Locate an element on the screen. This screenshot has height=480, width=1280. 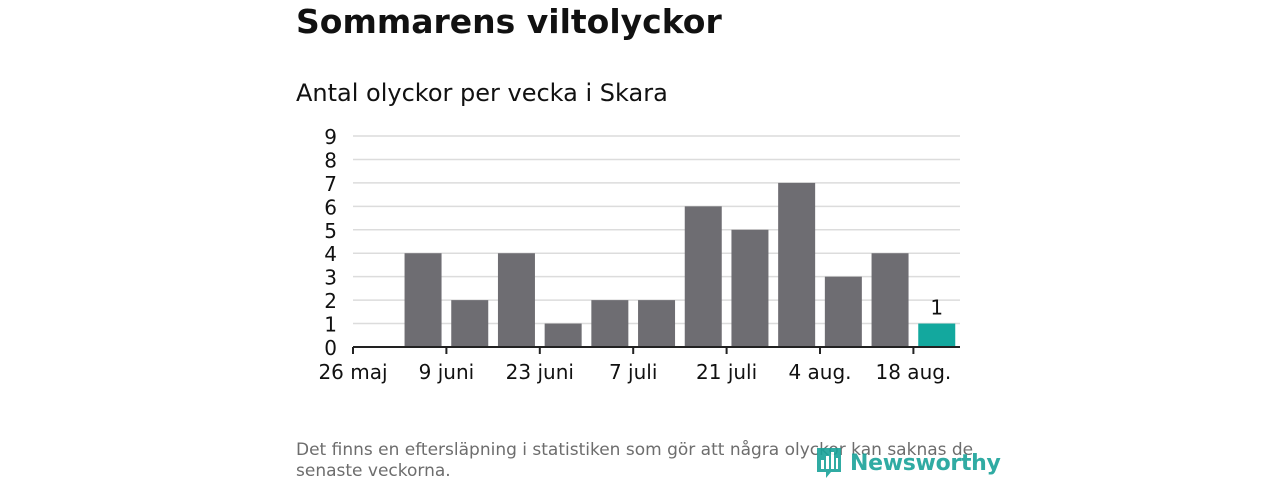
chart-subtitle: Antal olyckor per vecka i Skara is located at coordinates (482, 93).